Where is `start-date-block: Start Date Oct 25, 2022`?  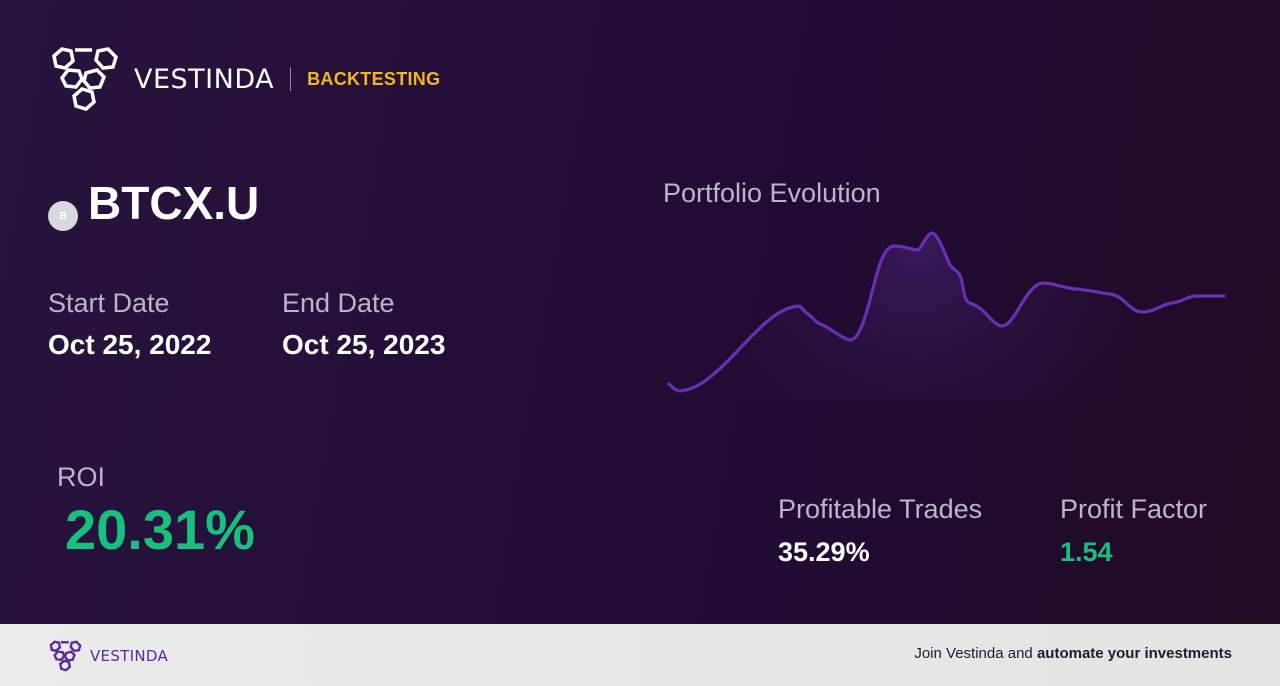 start-date-block: Start Date Oct 25, 2022 is located at coordinates (129, 324).